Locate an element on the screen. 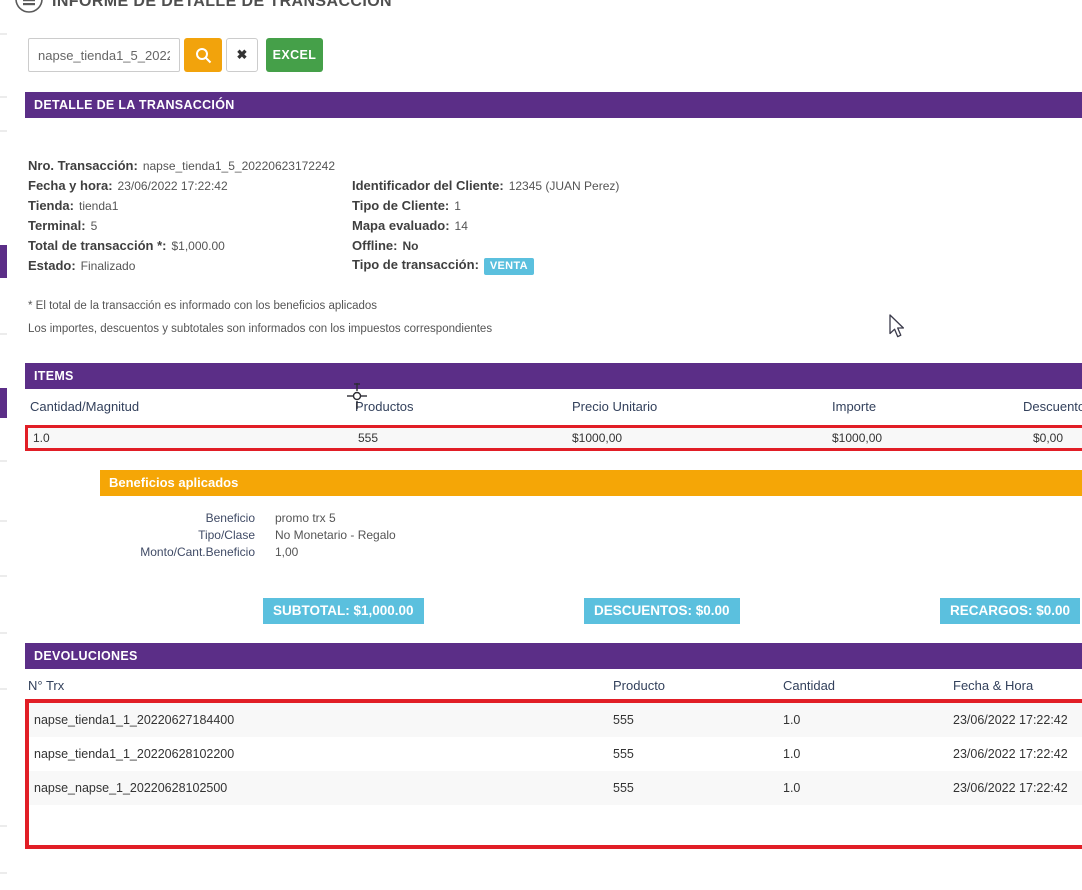  items-row-highlight: 1.0 555 $1000,00 $1000,00 $0,00 is located at coordinates (553, 438).